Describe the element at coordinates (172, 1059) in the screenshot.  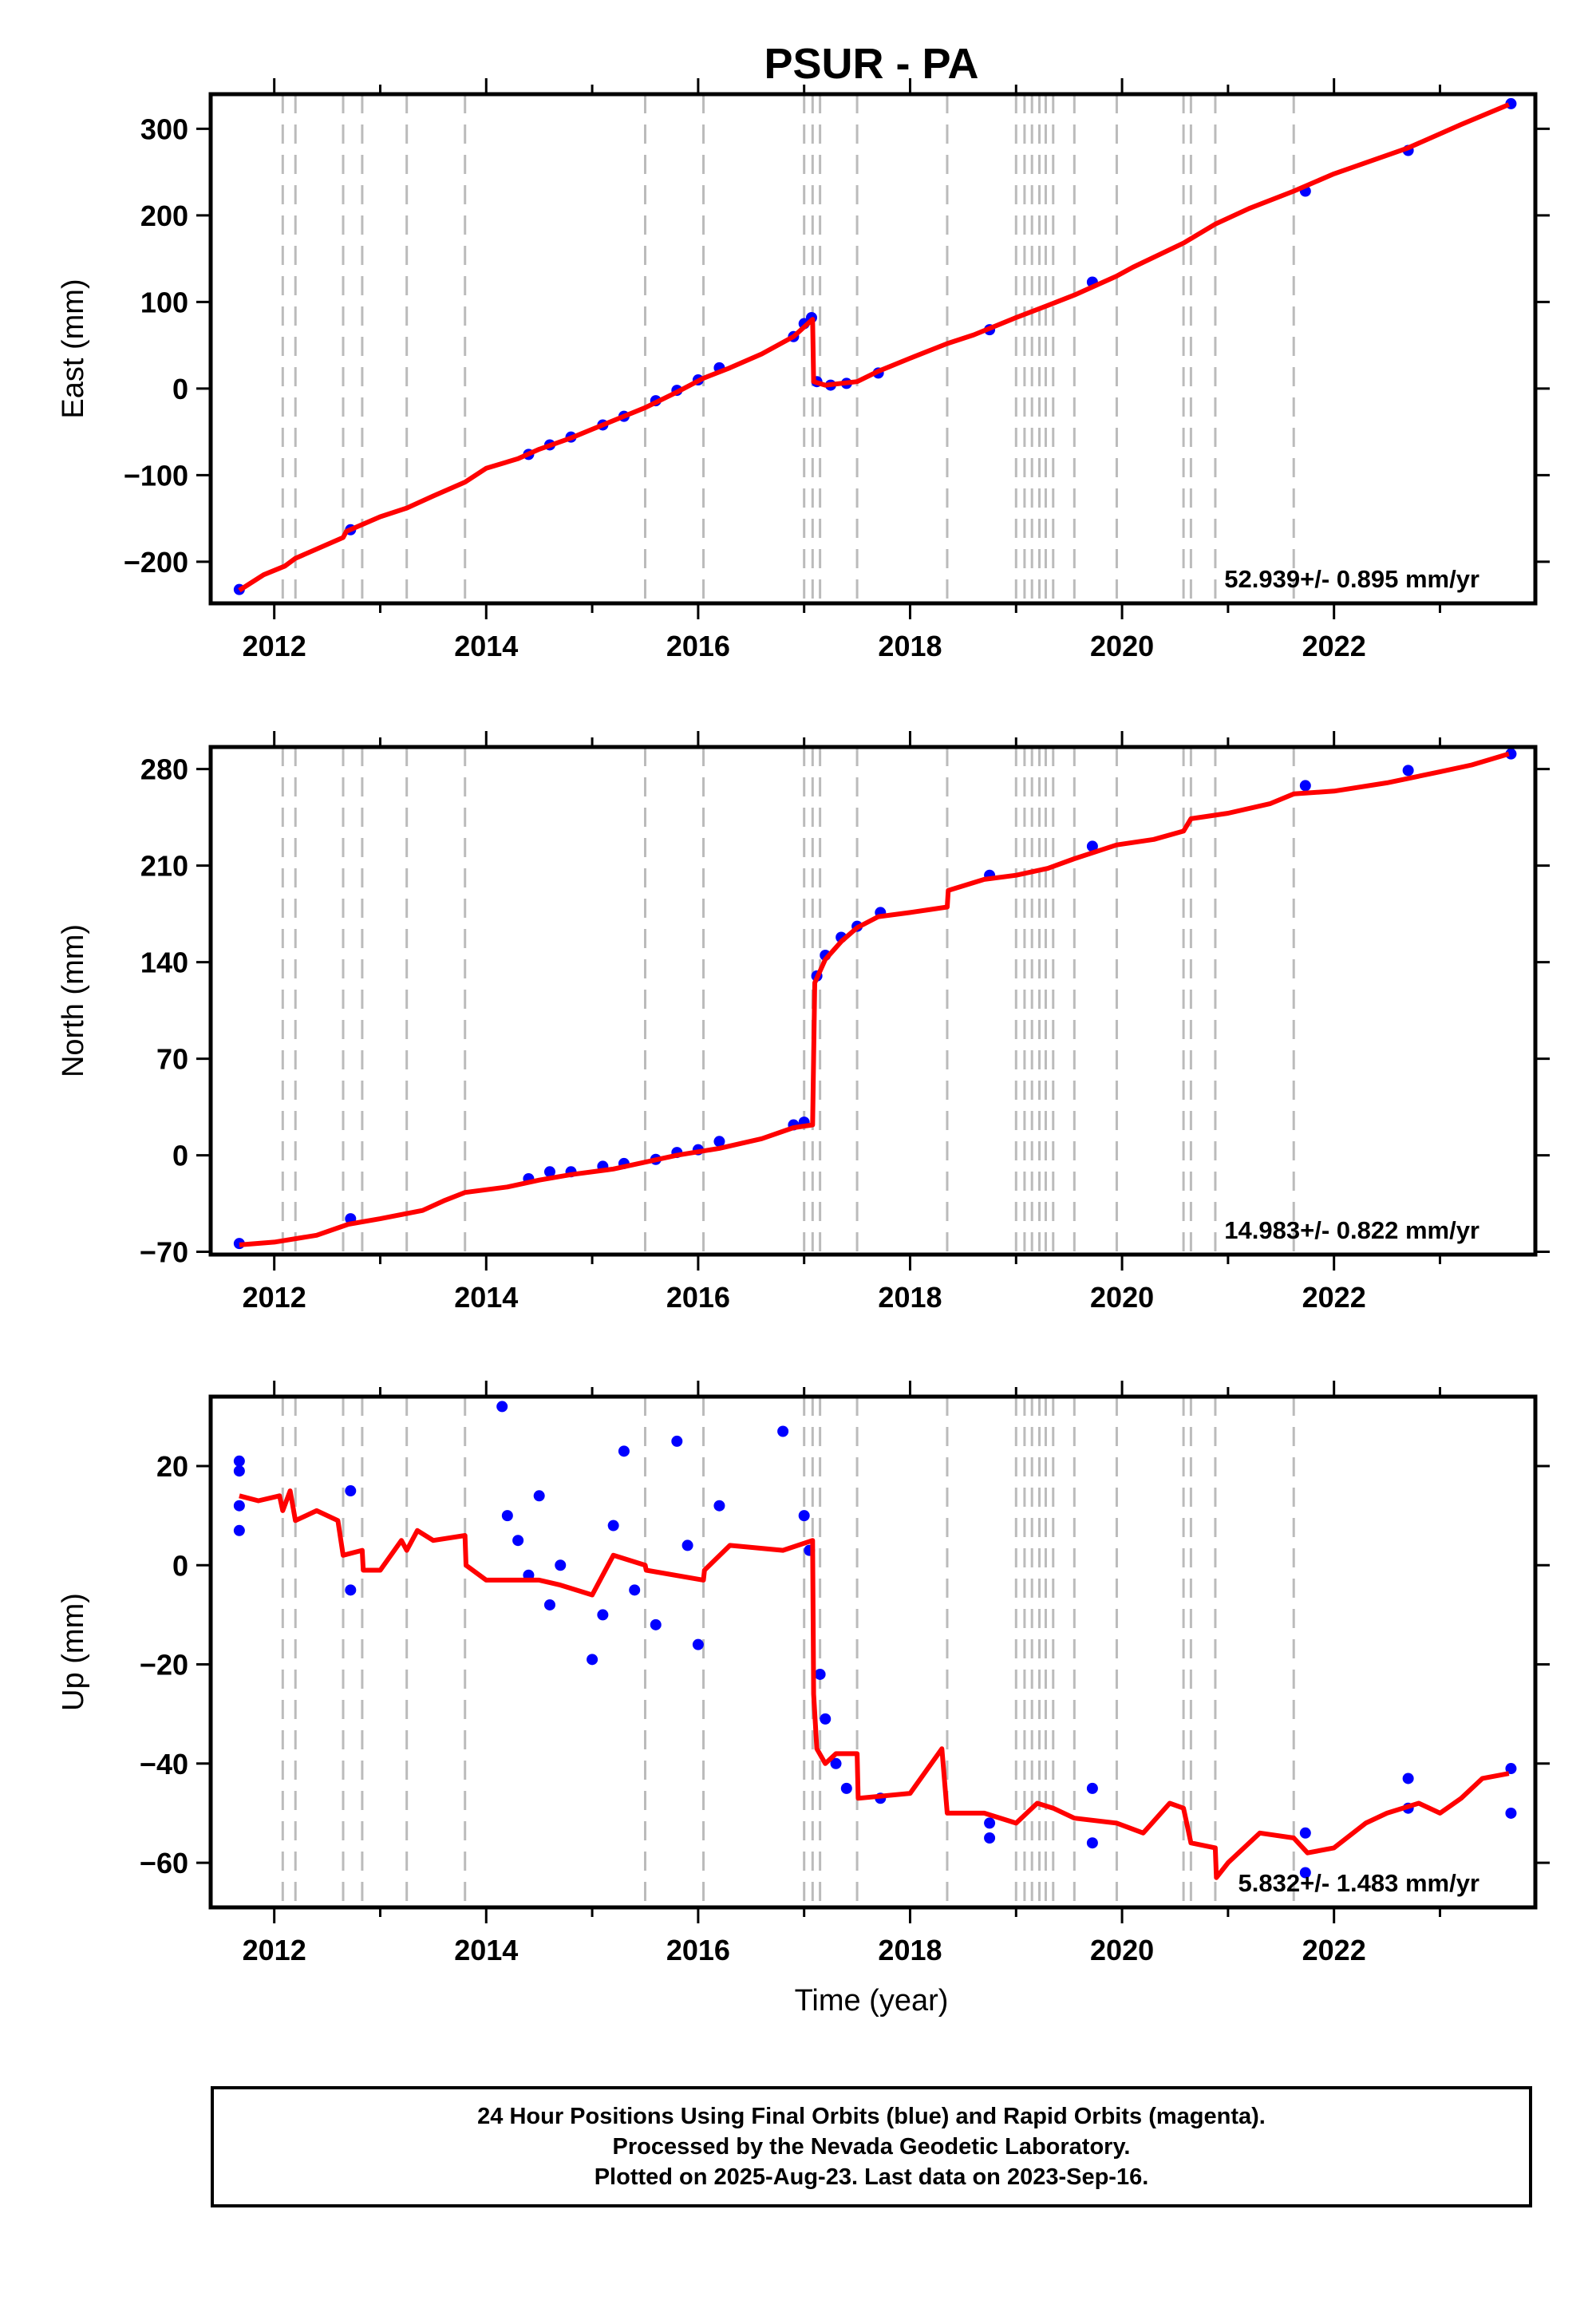
I see `y-tick-label: 70` at that location.